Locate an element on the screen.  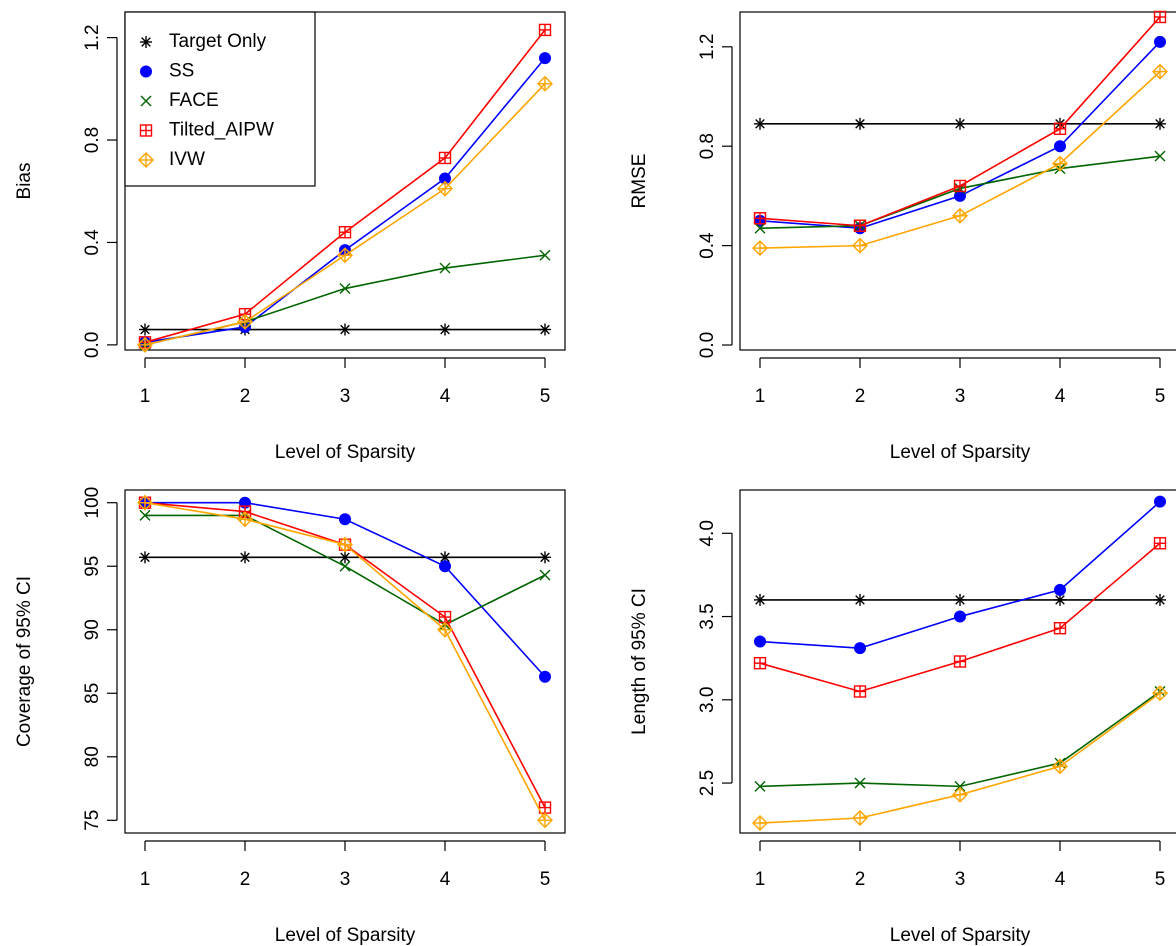
y-tick-label: 4.0 is located at coordinates (707, 533).